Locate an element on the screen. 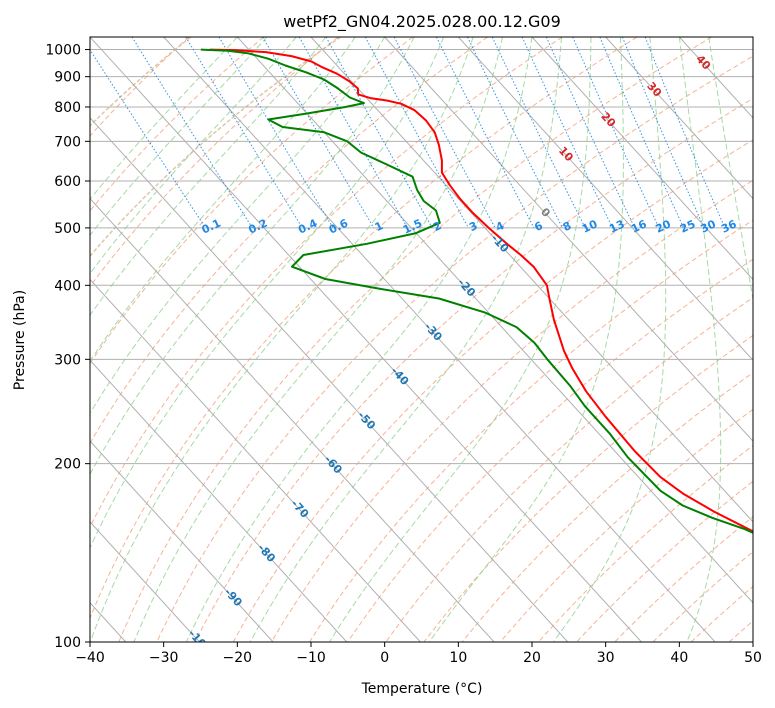 The width and height of the screenshot is (775, 708). mixing-ratio-label: 25 is located at coordinates (687, 226).